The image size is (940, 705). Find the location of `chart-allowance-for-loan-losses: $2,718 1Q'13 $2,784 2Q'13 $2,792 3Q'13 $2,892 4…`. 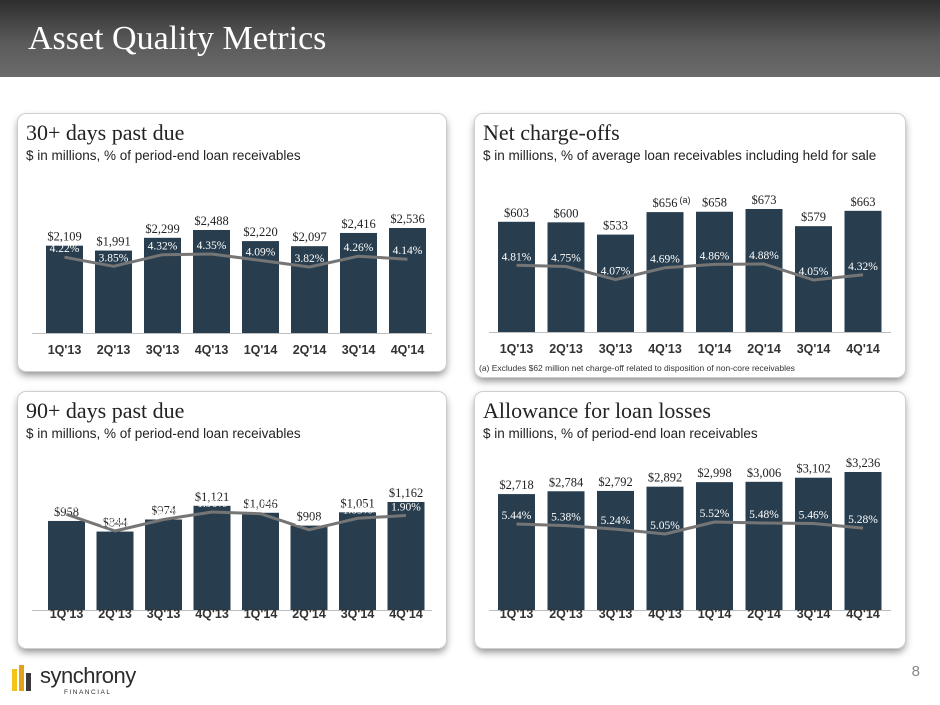

chart-allowance-for-loan-losses: $2,718 1Q'13 $2,784 2Q'13 $2,792 3Q'13 $2,892 4… is located at coordinates (690, 538).